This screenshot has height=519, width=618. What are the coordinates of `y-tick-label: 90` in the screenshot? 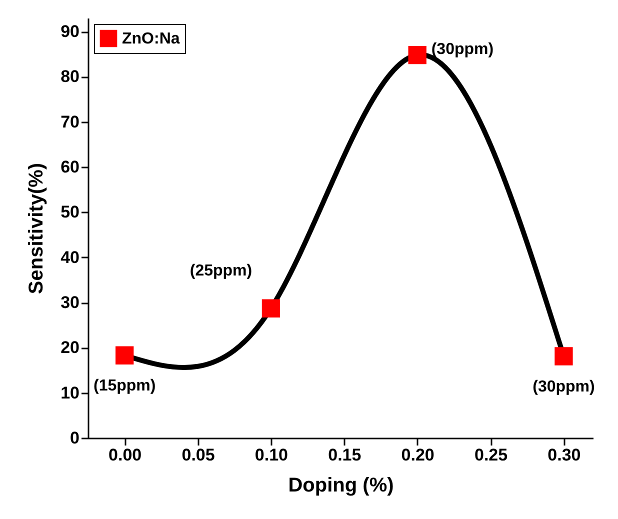 It's located at (70, 32).